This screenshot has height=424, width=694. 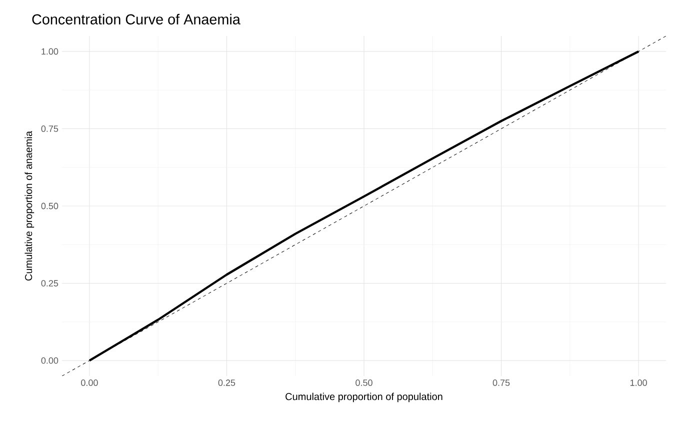 What do you see at coordinates (638, 383) in the screenshot?
I see `x-tick-label: 1.00` at bounding box center [638, 383].